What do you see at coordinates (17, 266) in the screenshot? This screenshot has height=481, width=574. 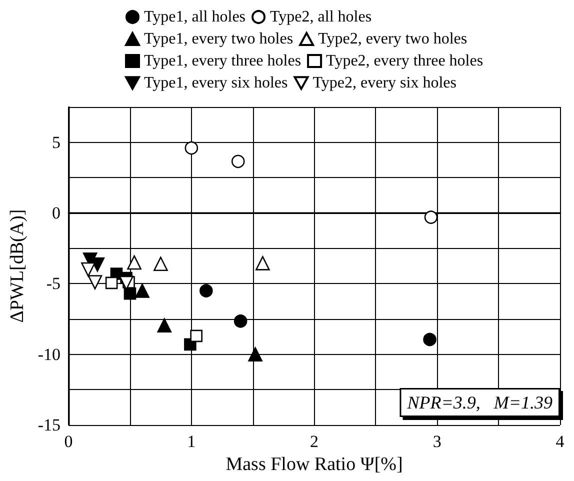 I see `y-axis-title: ΔPWL[dB(A)]` at bounding box center [17, 266].